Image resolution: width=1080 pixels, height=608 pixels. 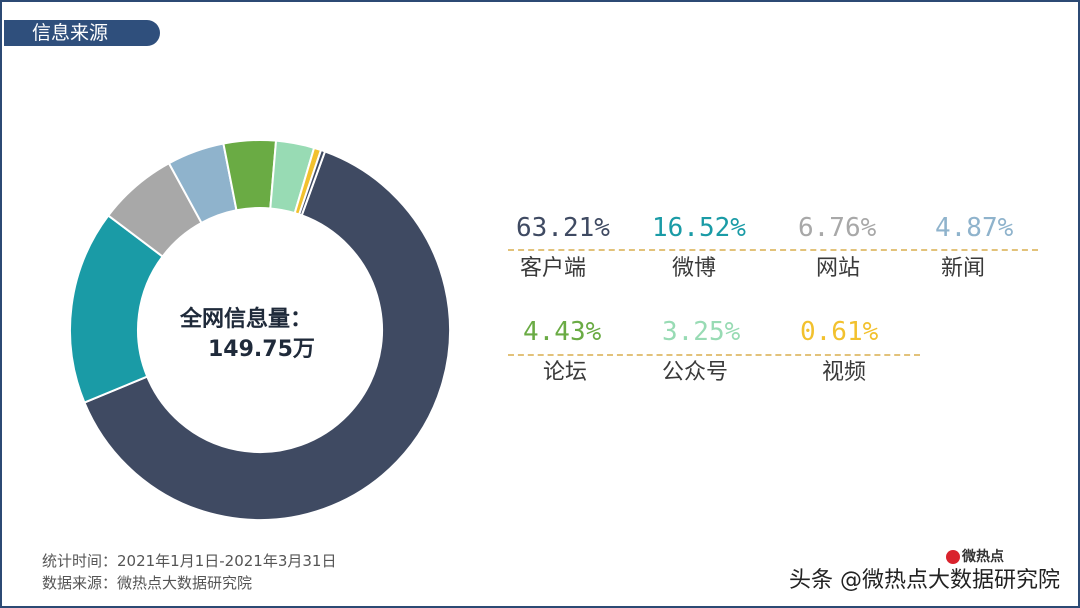 I want to click on stat-official-account: 3.25% 公众号, so click(x=727, y=352).